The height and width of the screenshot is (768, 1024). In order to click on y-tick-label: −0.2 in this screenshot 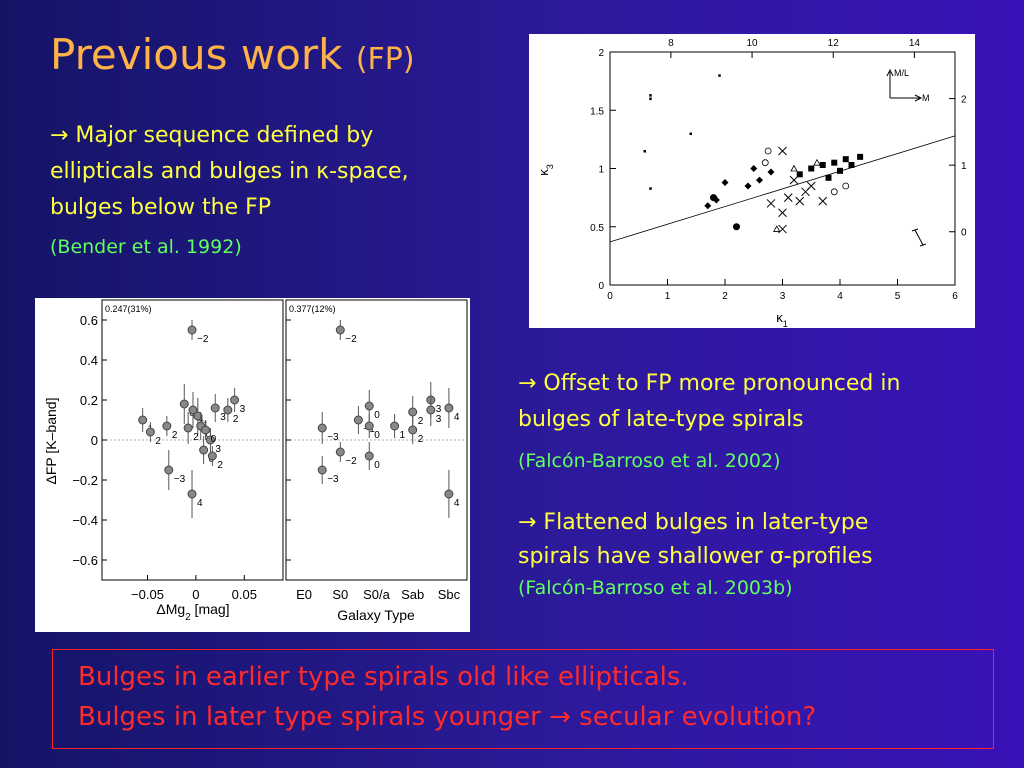, I will do `click(85, 480)`.